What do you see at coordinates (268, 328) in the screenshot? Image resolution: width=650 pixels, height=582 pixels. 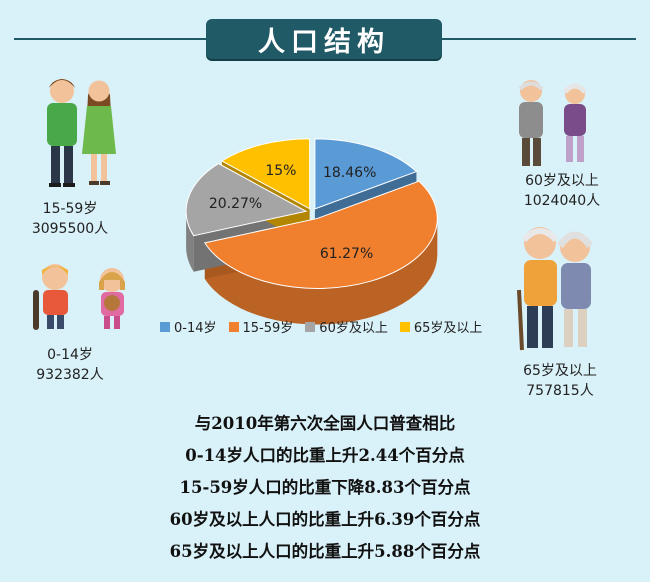 I see `legend-label: 15-59岁` at bounding box center [268, 328].